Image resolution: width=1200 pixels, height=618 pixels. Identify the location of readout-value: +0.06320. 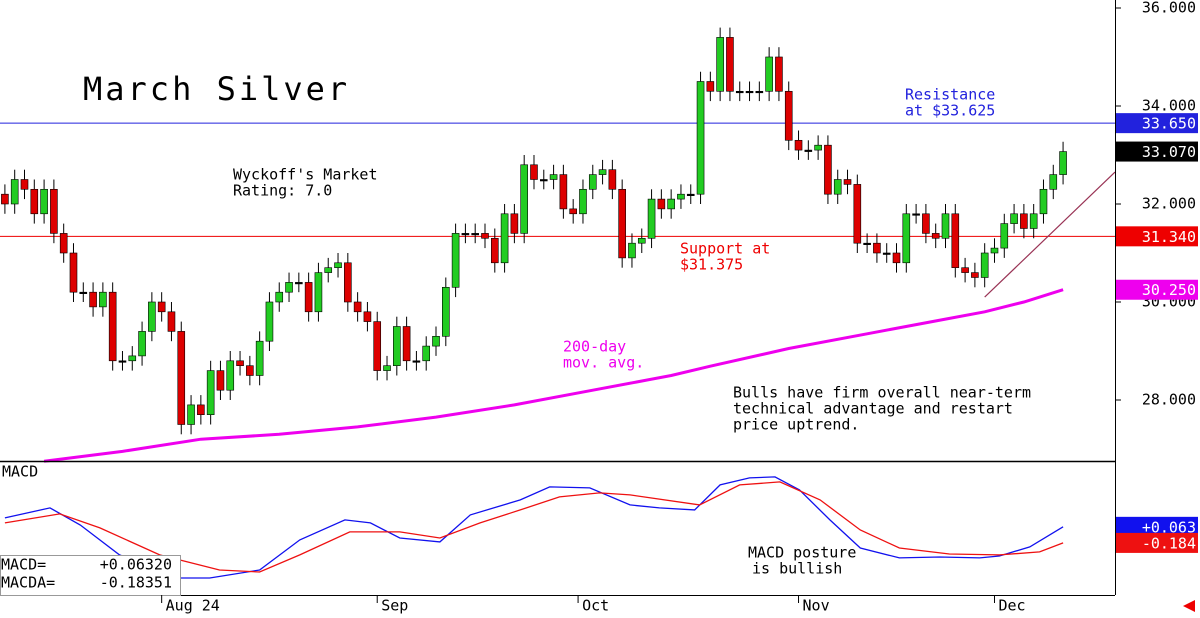
(136, 565).